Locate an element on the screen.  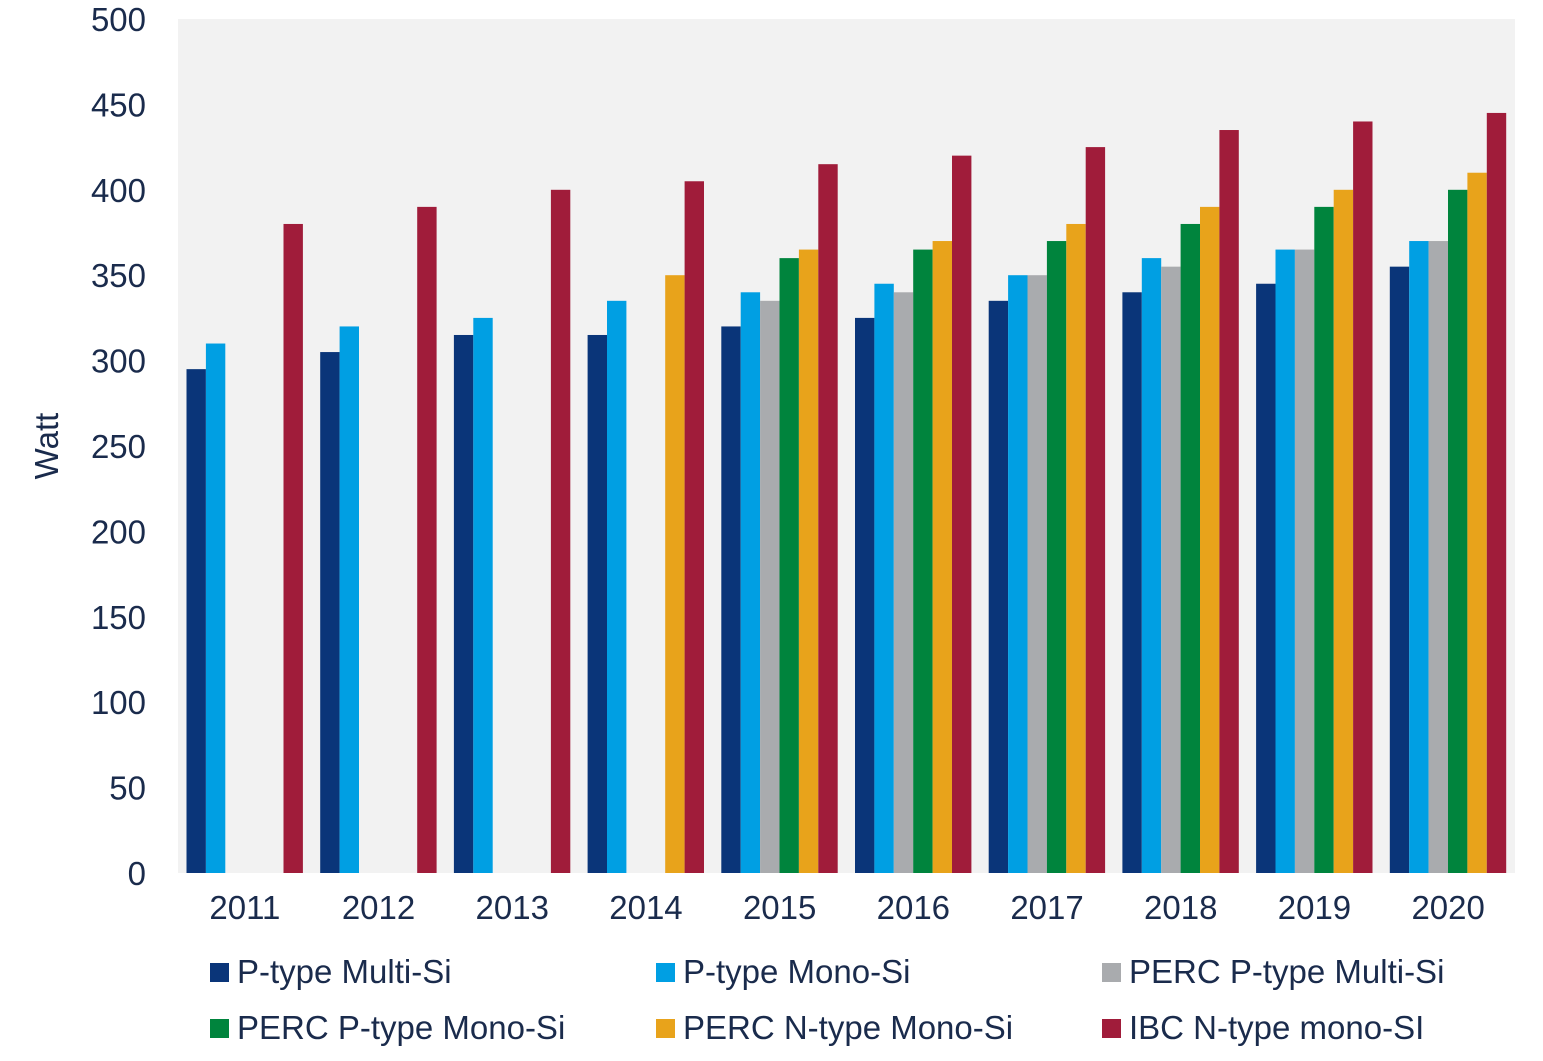
y-tick-label: 100 is located at coordinates (118, 702).